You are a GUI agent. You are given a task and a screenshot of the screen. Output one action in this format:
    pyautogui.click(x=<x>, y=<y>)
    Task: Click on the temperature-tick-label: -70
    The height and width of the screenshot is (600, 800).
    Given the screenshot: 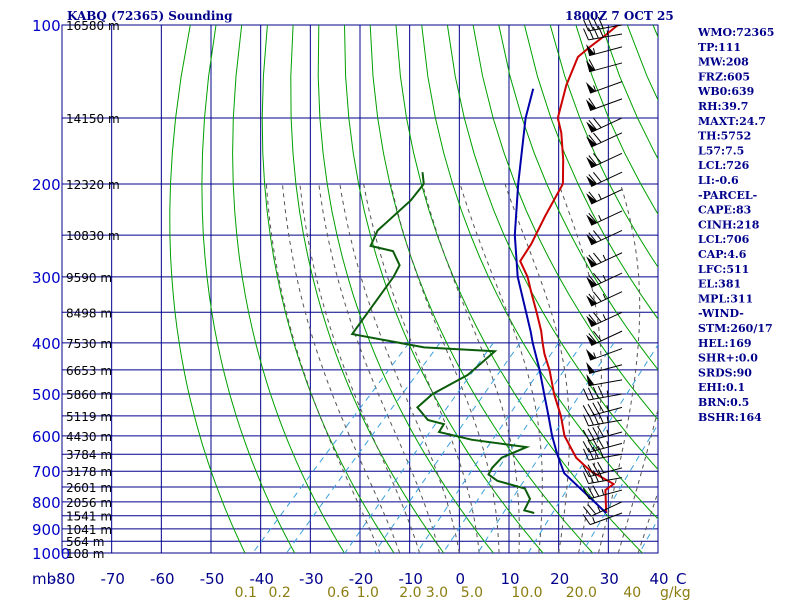 What is the action you would take?
    pyautogui.click(x=112, y=579)
    